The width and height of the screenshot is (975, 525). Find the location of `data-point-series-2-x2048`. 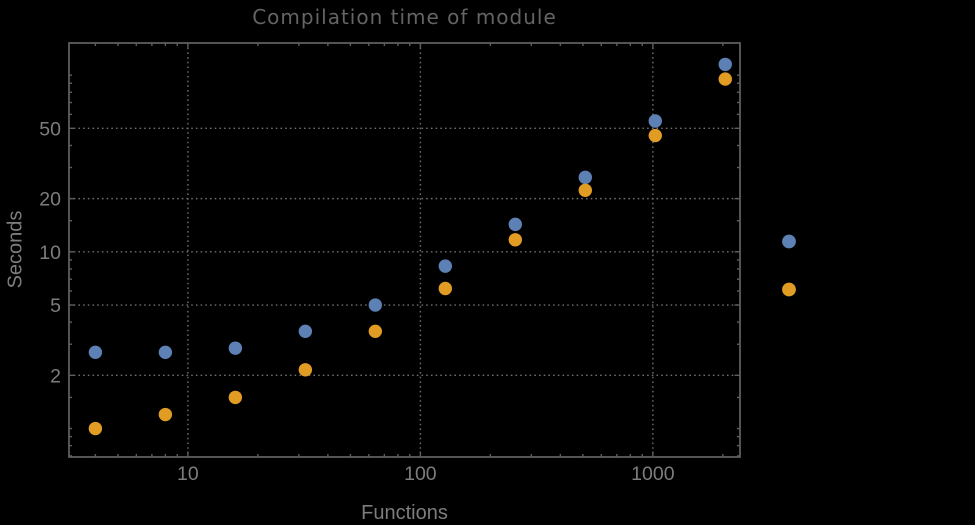

data-point-series-2-x2048 is located at coordinates (725, 79).